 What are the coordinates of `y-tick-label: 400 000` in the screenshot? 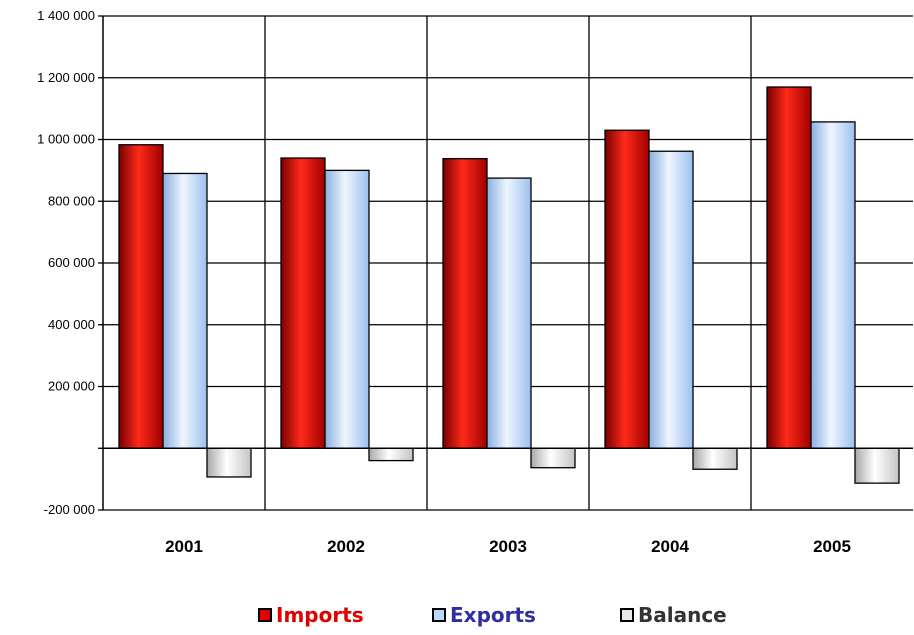 It's located at (71, 324).